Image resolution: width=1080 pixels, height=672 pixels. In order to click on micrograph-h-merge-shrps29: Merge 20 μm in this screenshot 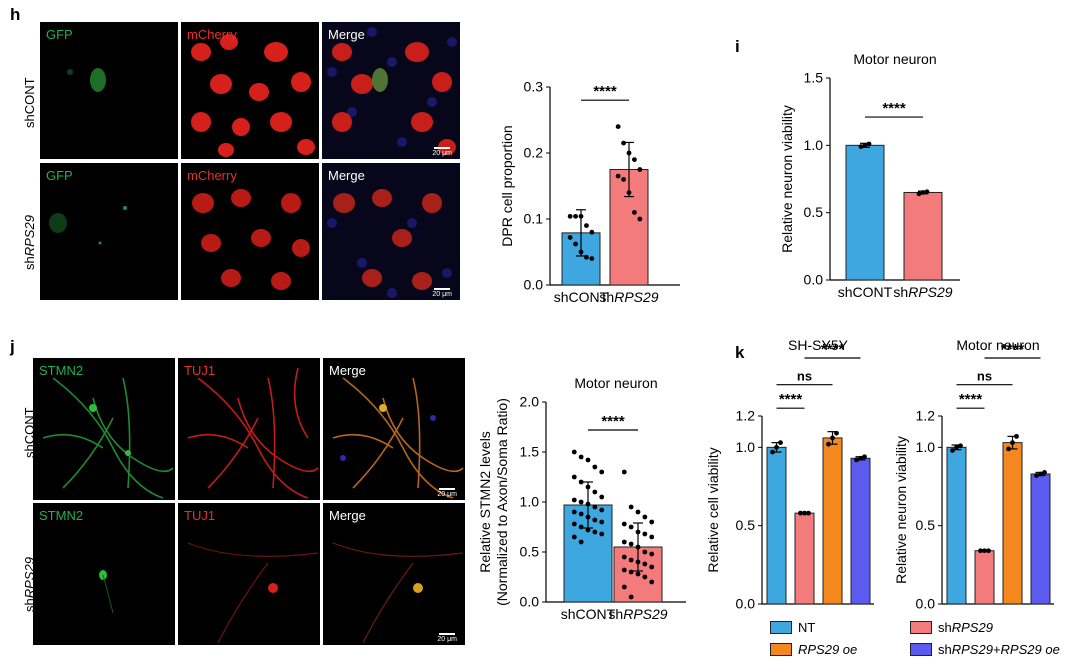, I will do `click(391, 231)`.